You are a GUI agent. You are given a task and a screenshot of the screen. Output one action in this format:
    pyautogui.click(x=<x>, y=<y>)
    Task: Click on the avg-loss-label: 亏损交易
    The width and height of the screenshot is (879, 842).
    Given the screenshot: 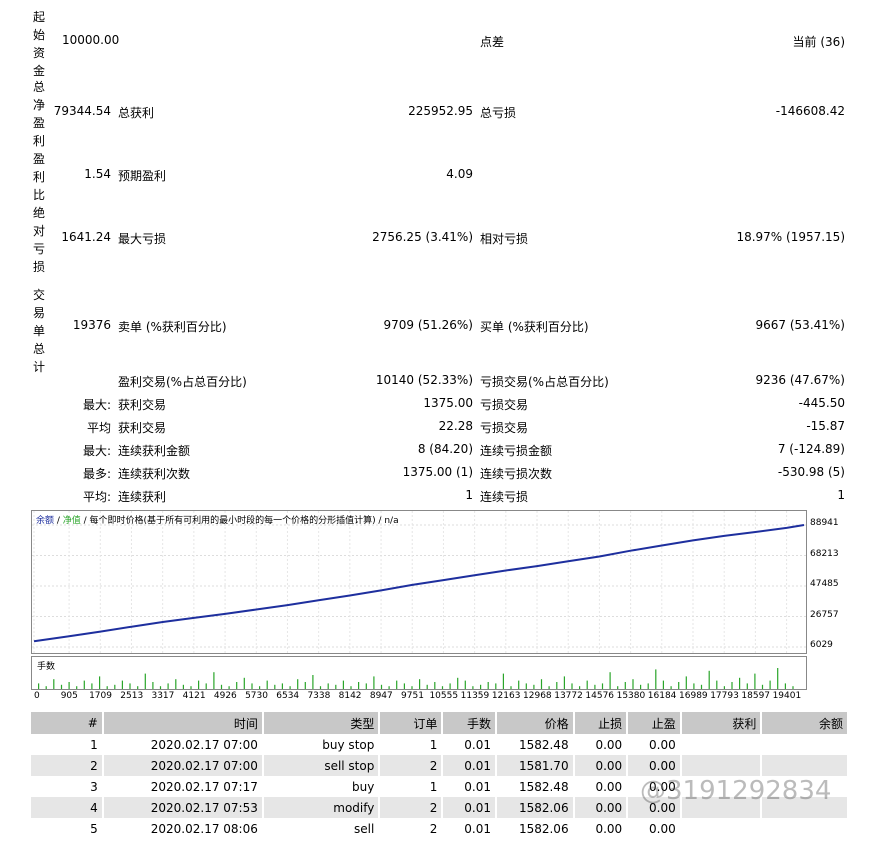 What is the action you would take?
    pyautogui.click(x=504, y=428)
    